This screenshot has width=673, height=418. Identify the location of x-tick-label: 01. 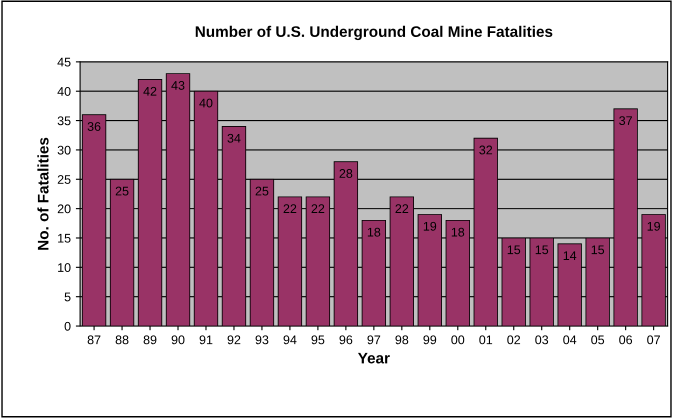
(485, 339).